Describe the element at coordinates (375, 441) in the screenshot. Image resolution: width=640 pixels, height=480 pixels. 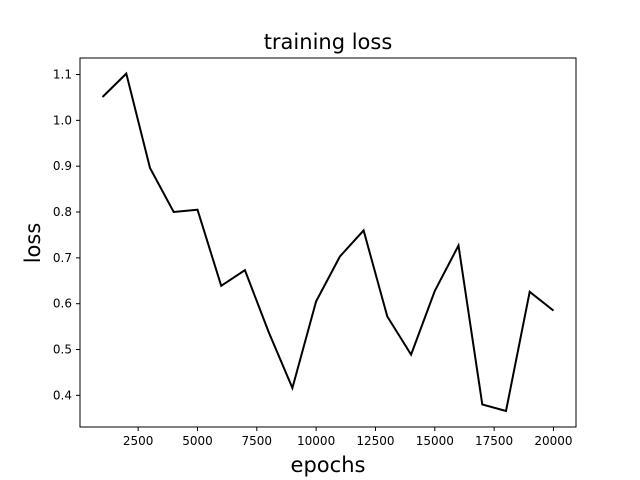
I see `x-tick-label: 12500` at that location.